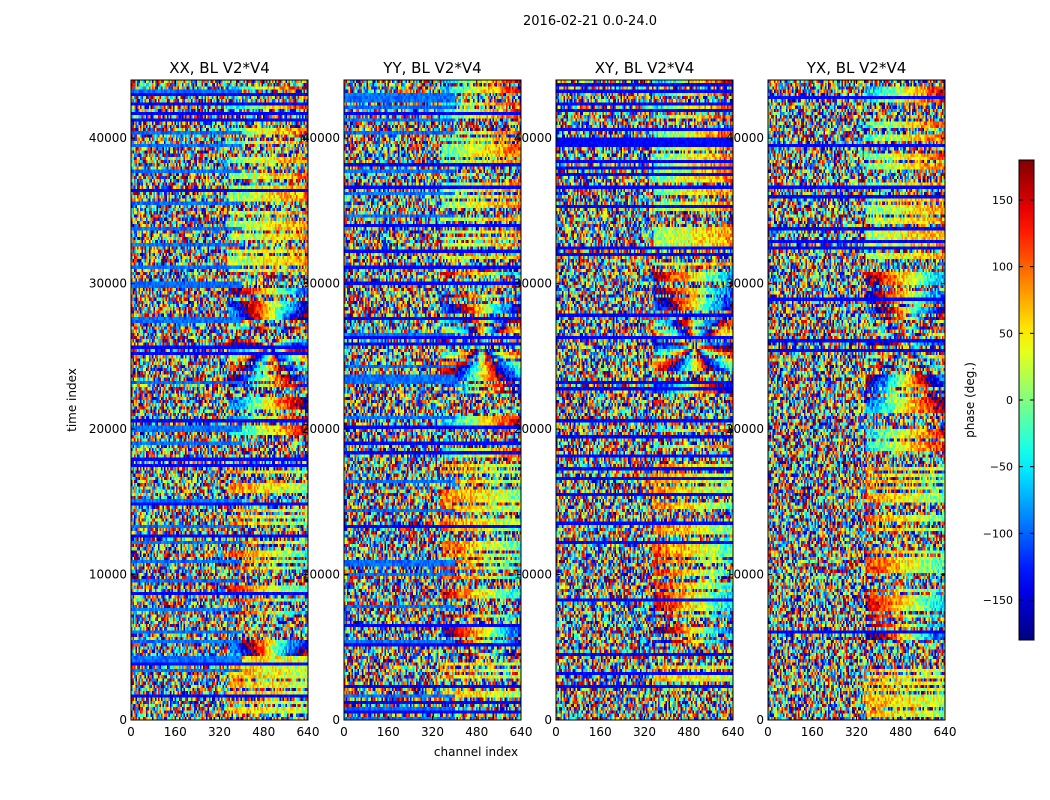  Describe the element at coordinates (1002, 267) in the screenshot. I see `colorbar-tick-label: 100` at that location.